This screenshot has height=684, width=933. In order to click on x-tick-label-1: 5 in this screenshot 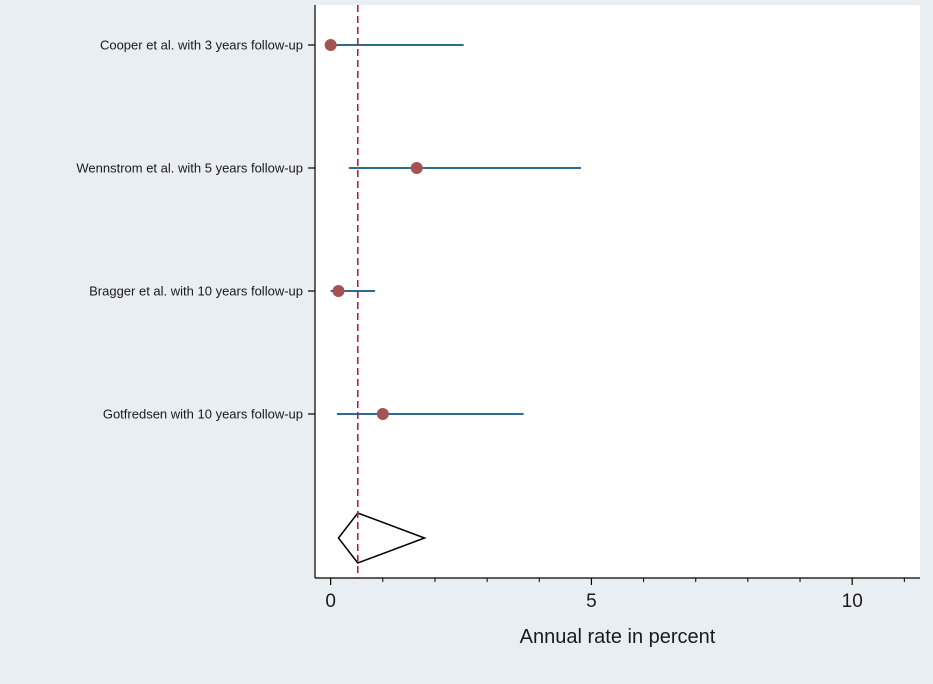, I will do `click(591, 601)`.